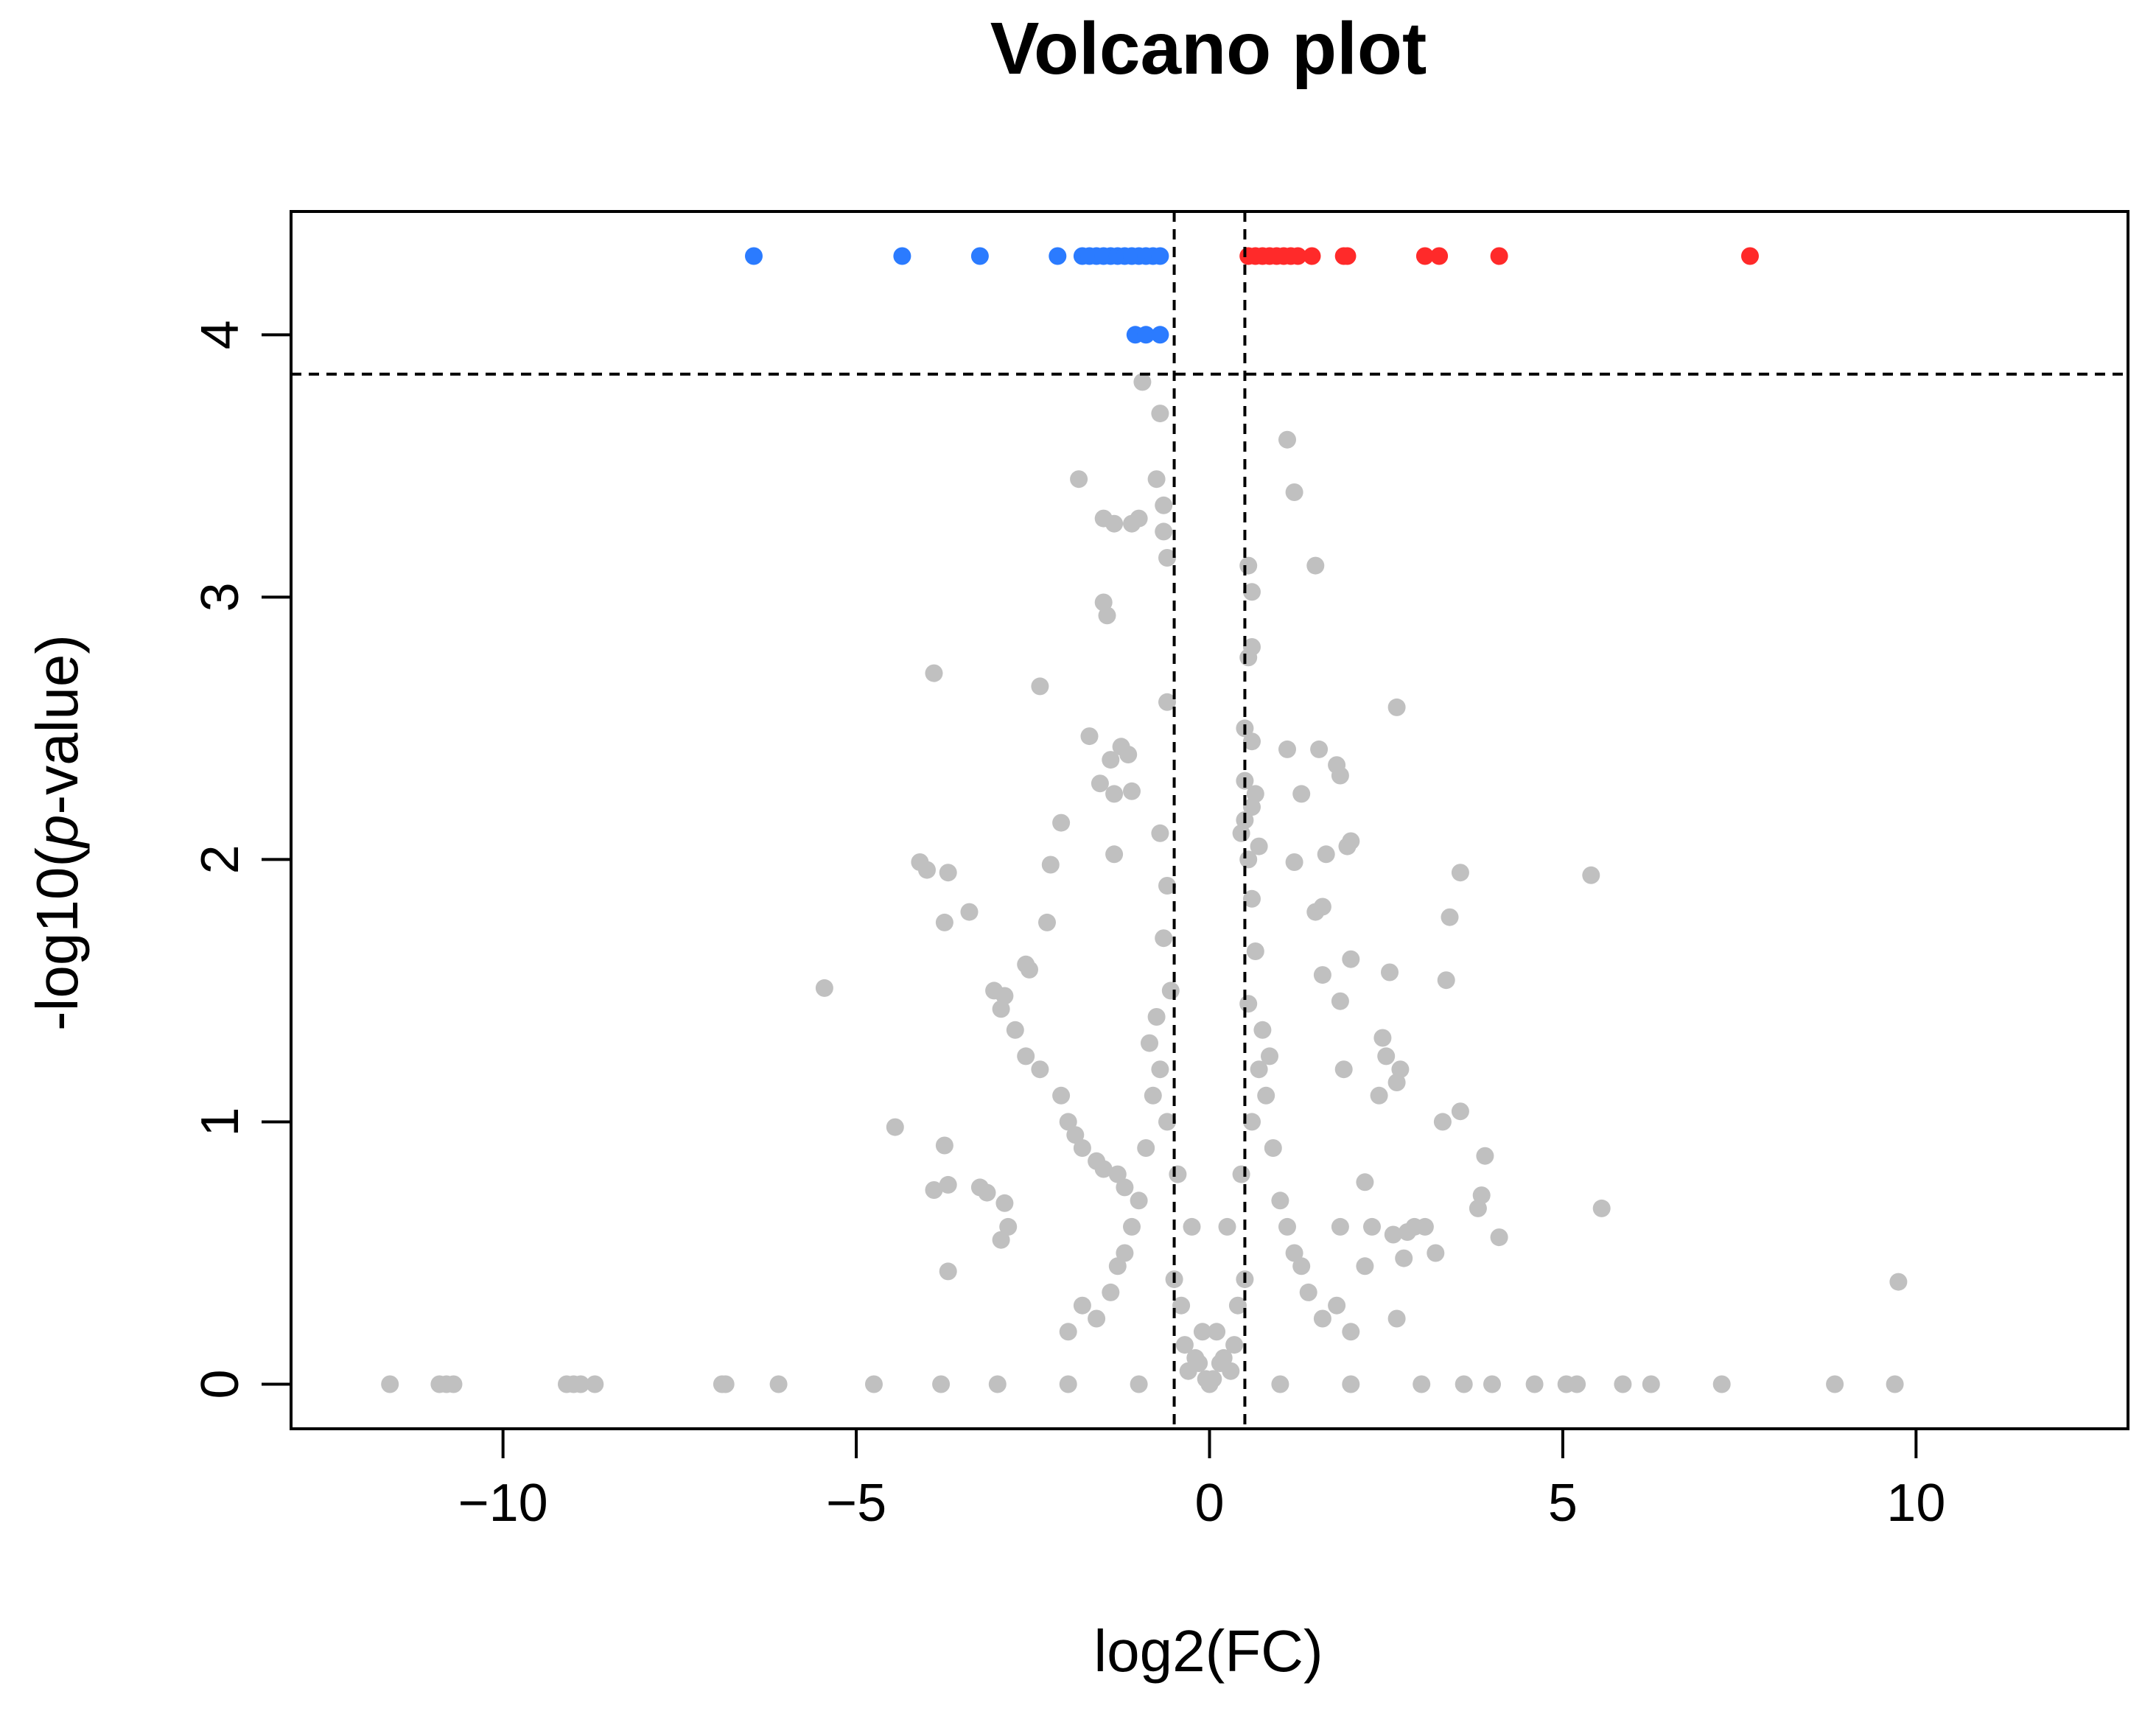  I want to click on x-tick-label: 10, so click(1915, 1503).